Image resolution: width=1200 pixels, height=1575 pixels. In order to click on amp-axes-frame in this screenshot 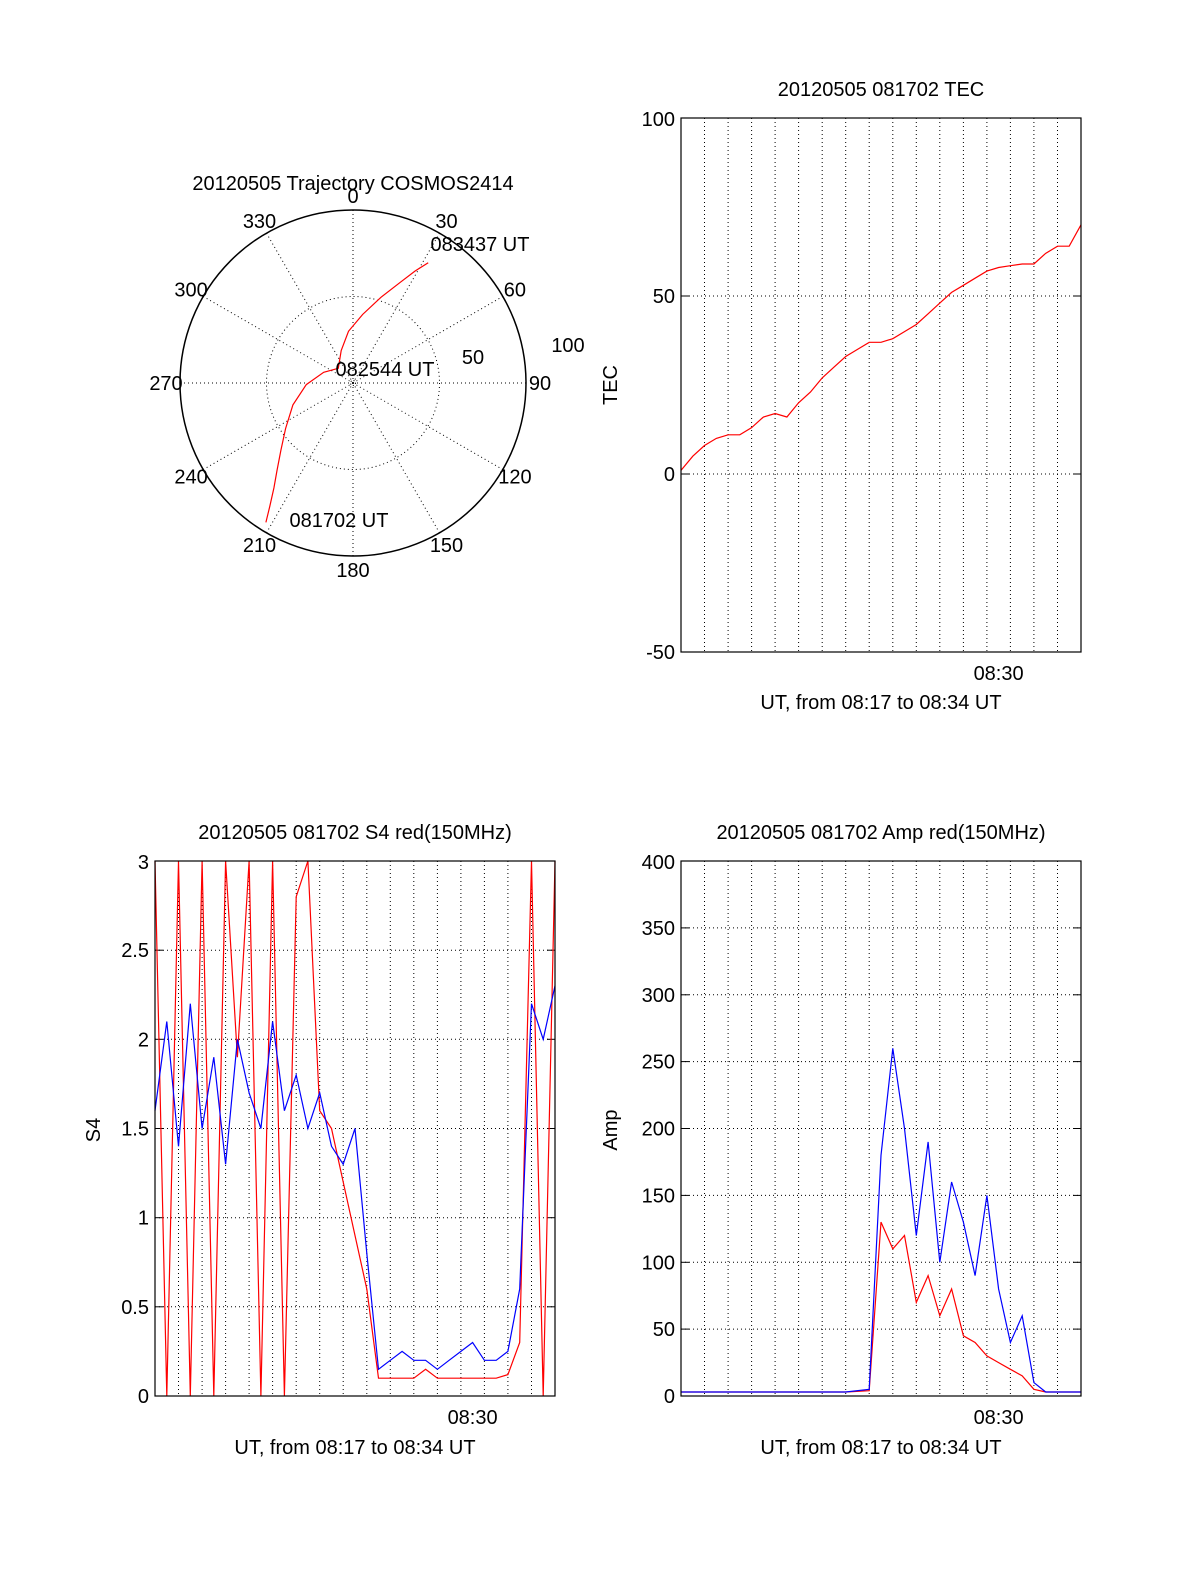, I will do `click(881, 1128)`.